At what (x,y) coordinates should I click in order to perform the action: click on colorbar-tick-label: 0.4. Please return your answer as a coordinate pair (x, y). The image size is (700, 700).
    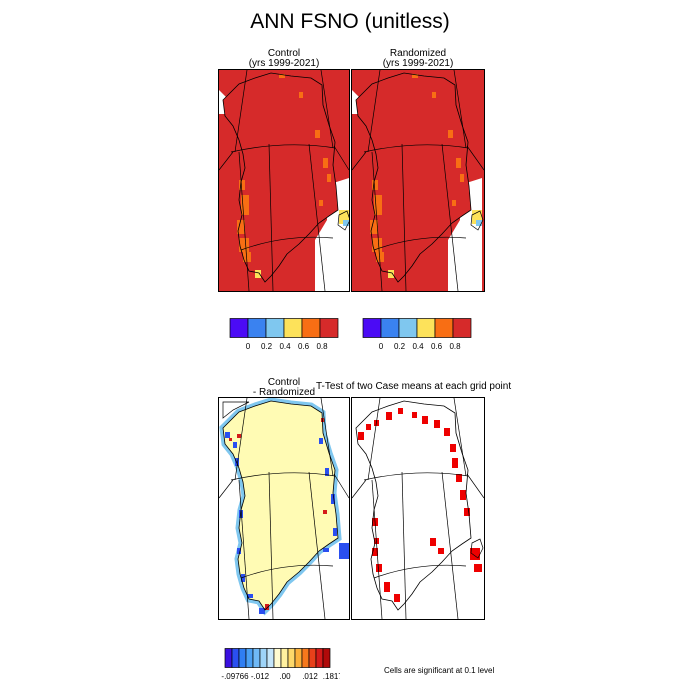
    Looking at the image, I should click on (418, 346).